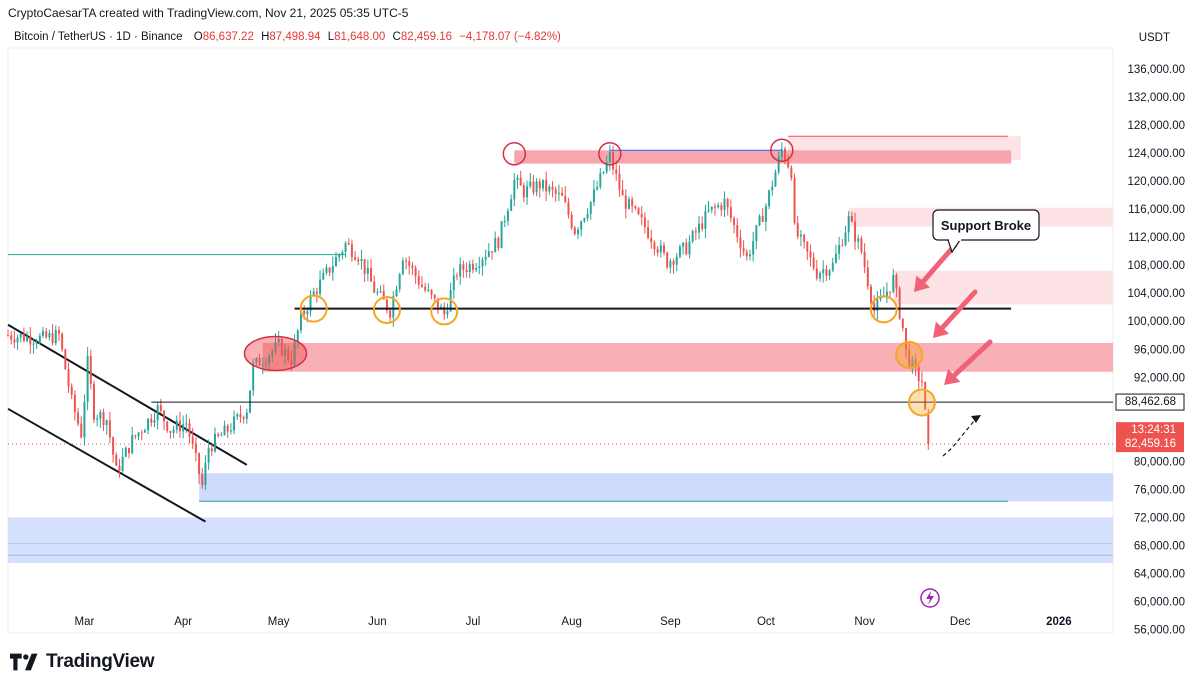  Describe the element at coordinates (1159, 350) in the screenshot. I see `y-tick-label: 96,000.00` at that location.